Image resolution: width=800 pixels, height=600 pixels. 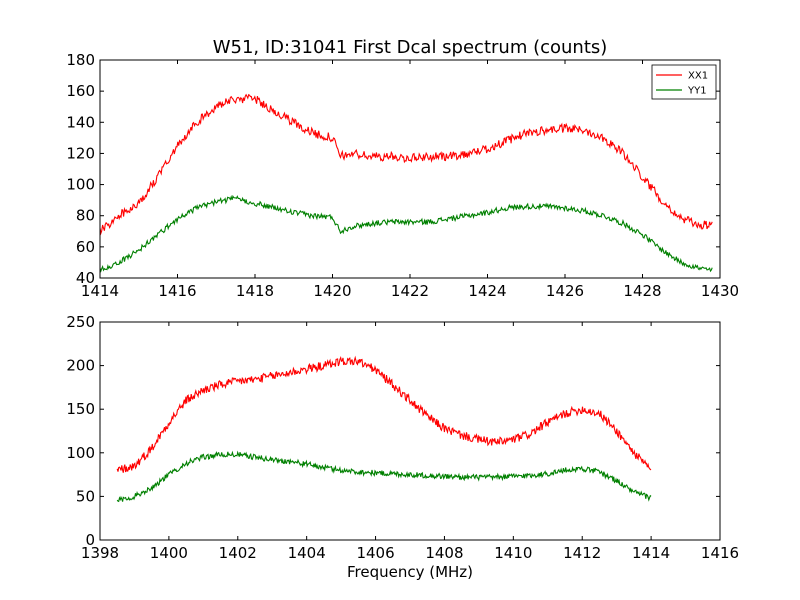 I want to click on y-tick-label: 50, so click(x=85, y=496).